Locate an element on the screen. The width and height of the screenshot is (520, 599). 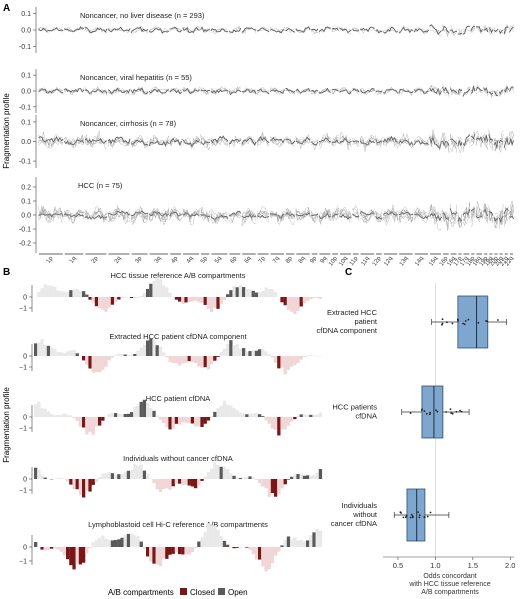
x-tick-label-c: 1.0 is located at coordinates (435, 565).